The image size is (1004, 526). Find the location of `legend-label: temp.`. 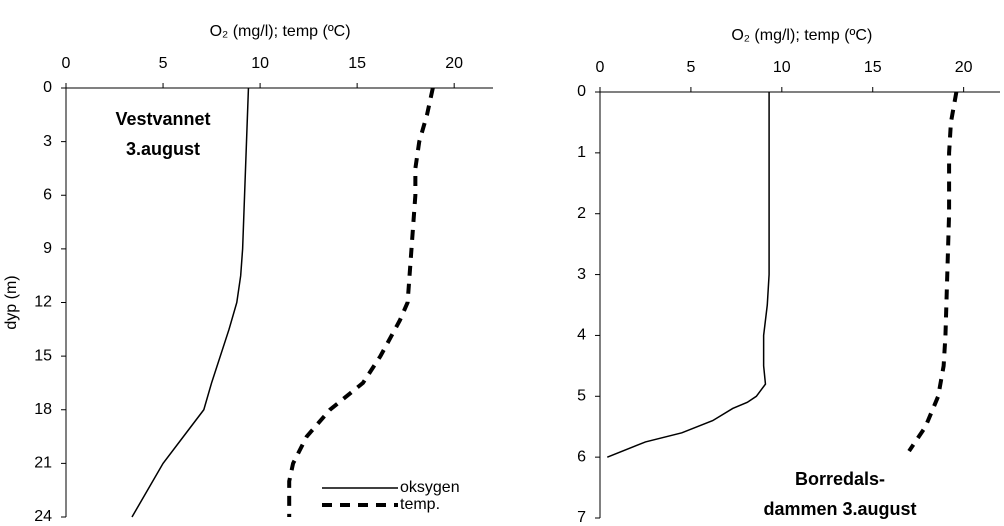

legend-label: temp. is located at coordinates (420, 504).